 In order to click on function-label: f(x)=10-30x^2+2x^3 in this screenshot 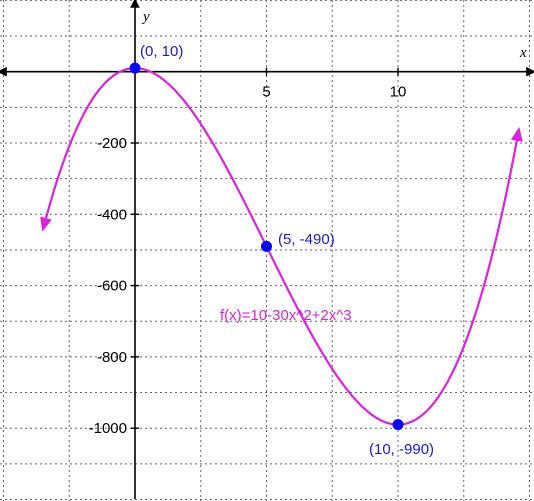, I will do `click(286, 315)`.